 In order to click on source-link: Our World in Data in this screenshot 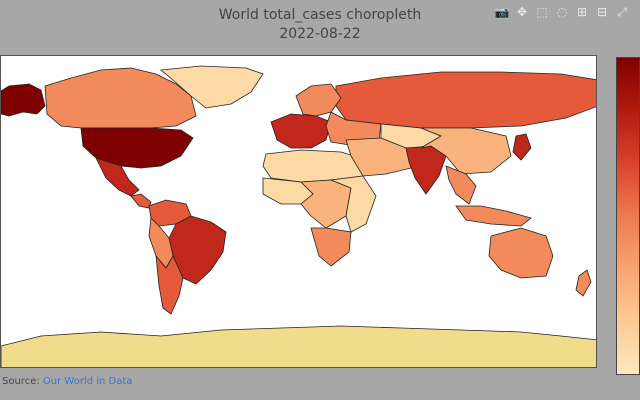, I will do `click(87, 381)`.